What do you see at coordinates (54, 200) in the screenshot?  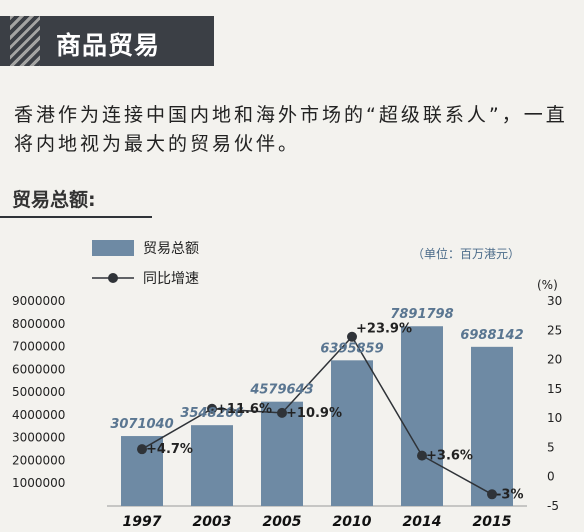 I see `chart-heading: 贸易总额:` at bounding box center [54, 200].